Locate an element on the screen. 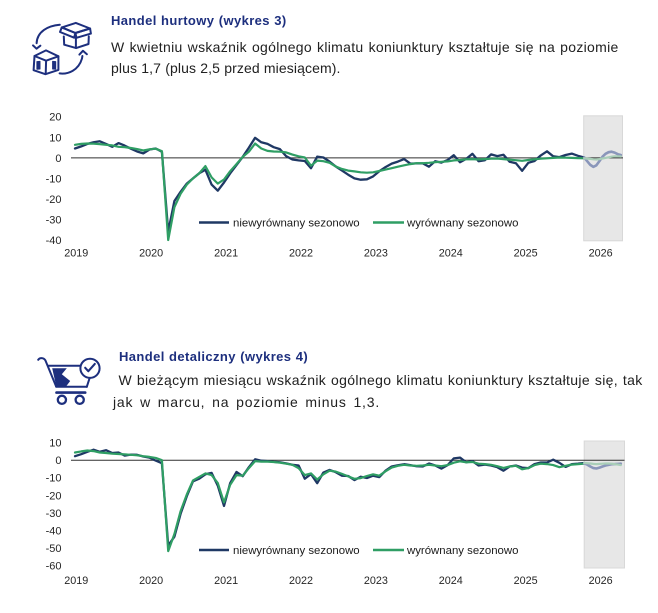 The image size is (658, 613). svg-text: 20 is located at coordinates (55, 118).